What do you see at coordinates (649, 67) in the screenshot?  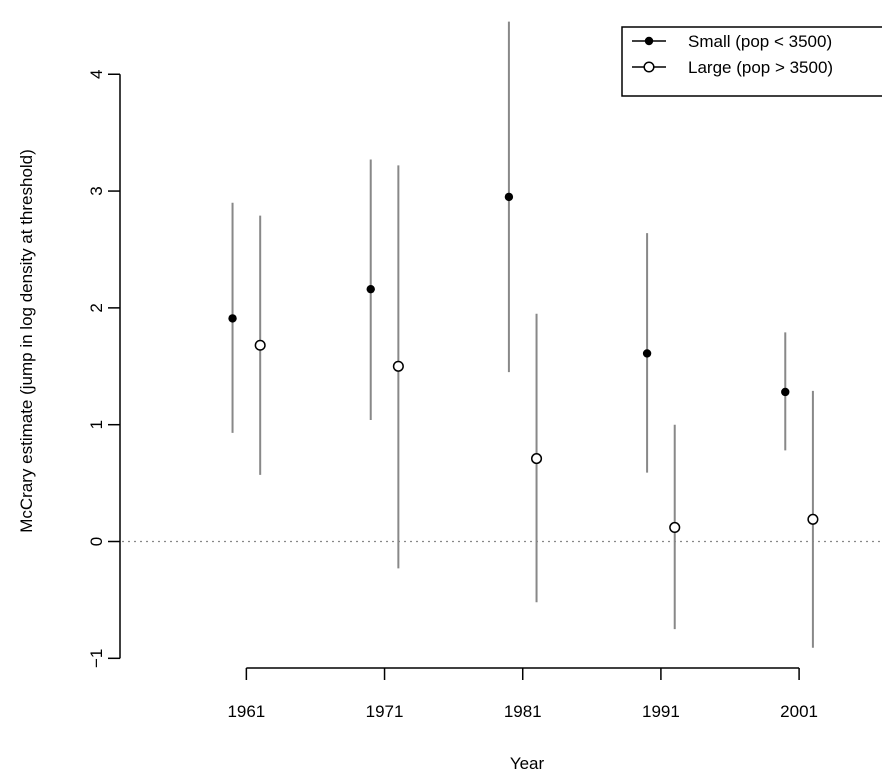 I see `legend-marker-large` at bounding box center [649, 67].